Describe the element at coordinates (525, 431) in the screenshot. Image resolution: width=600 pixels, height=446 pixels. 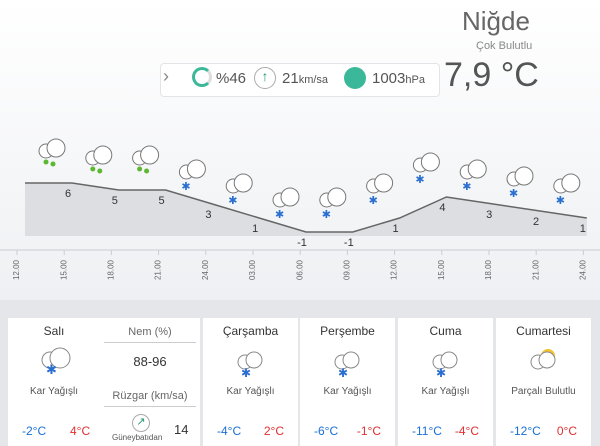
I see `min-temp: -12°C` at that location.